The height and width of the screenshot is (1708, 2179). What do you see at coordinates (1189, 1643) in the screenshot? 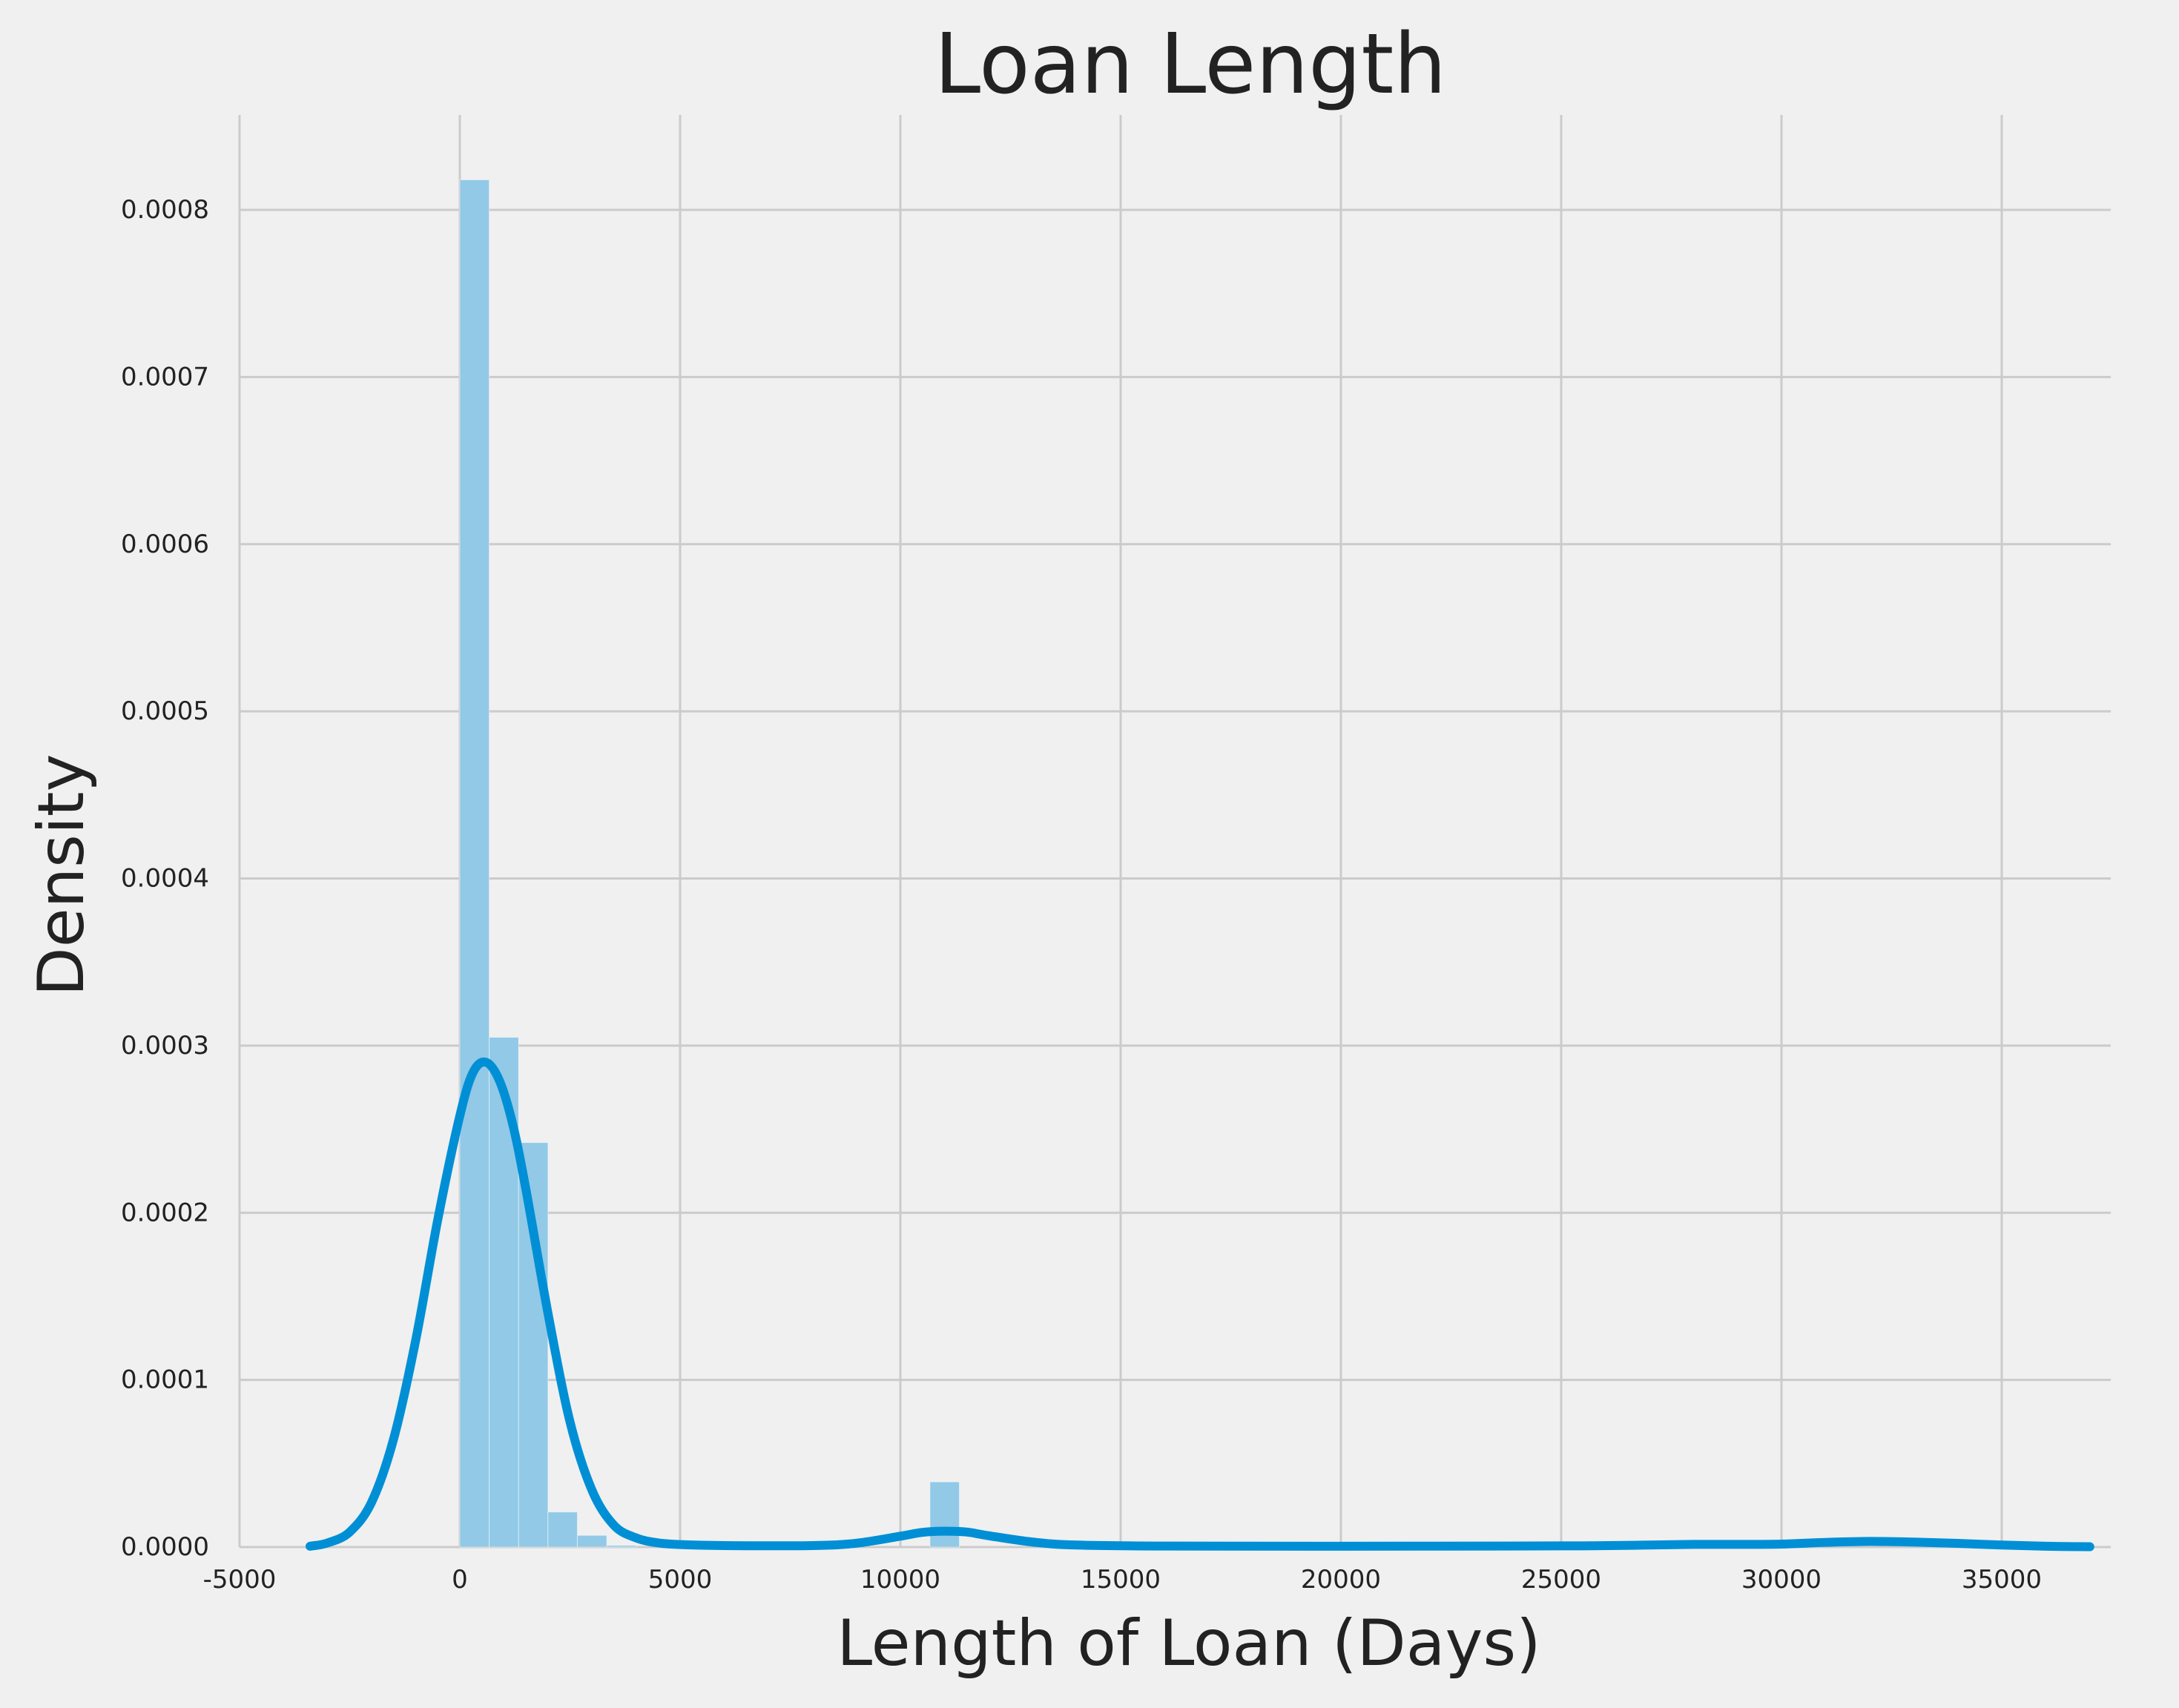
I see `x-axis-label: Length of Loan (Days)` at bounding box center [1189, 1643].